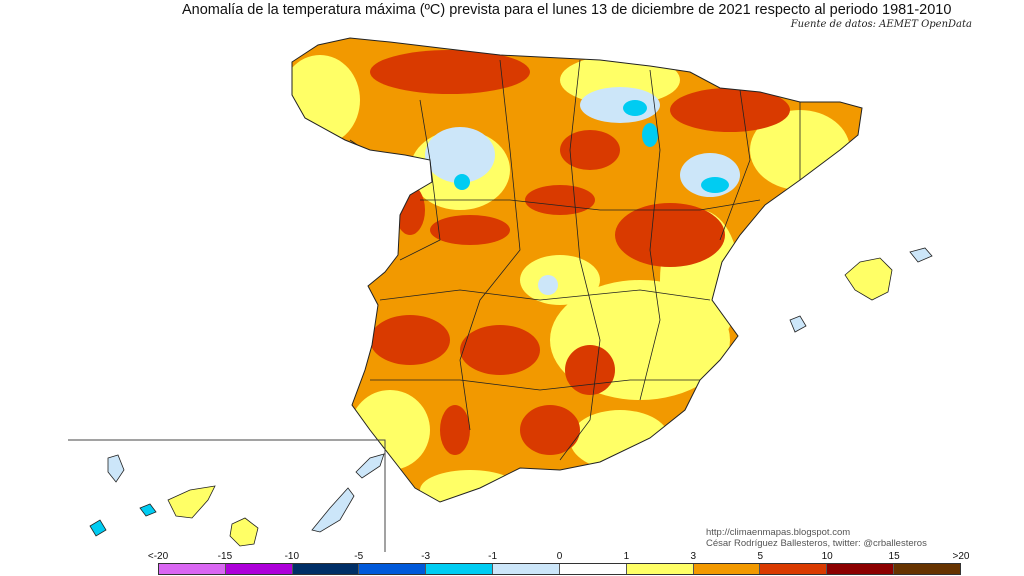  I want to click on legend-tick-label: 5, so click(760, 556).